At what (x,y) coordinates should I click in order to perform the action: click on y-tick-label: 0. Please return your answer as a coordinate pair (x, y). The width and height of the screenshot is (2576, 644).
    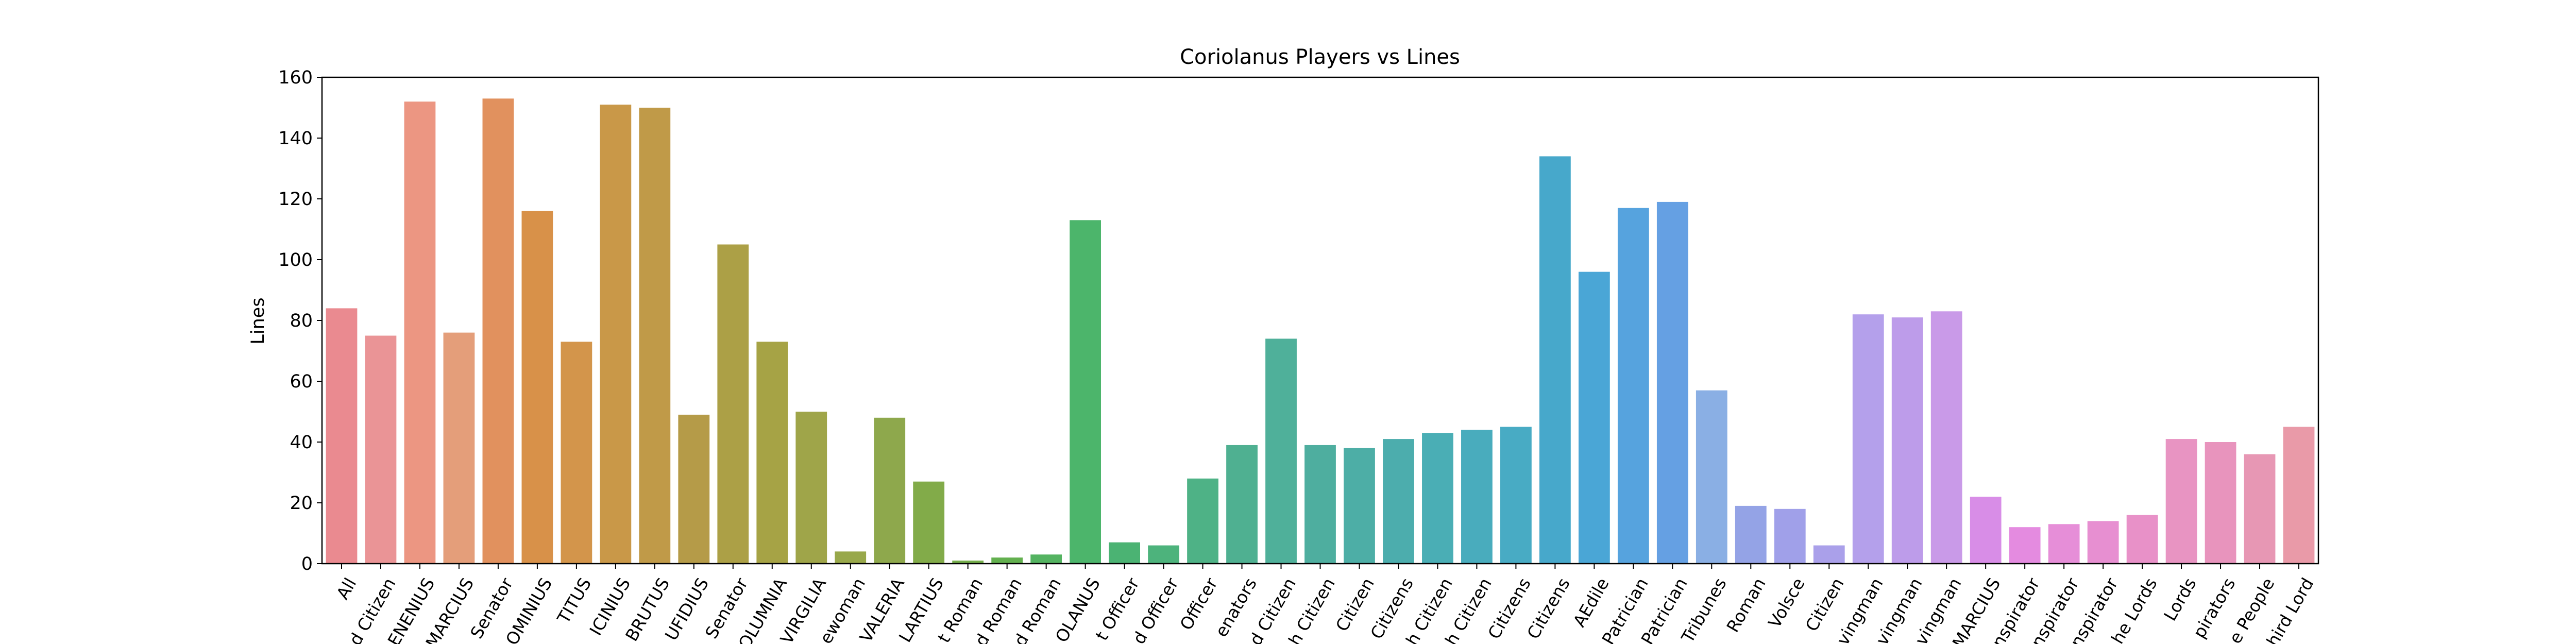
    Looking at the image, I should click on (307, 564).